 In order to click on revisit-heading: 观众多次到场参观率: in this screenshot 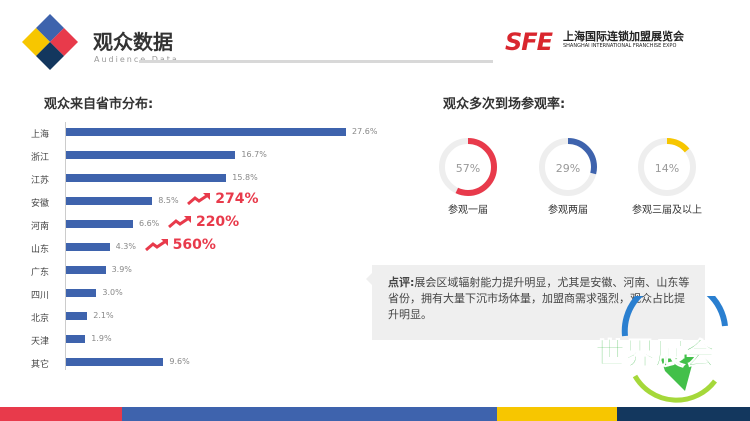, I will do `click(504, 104)`.